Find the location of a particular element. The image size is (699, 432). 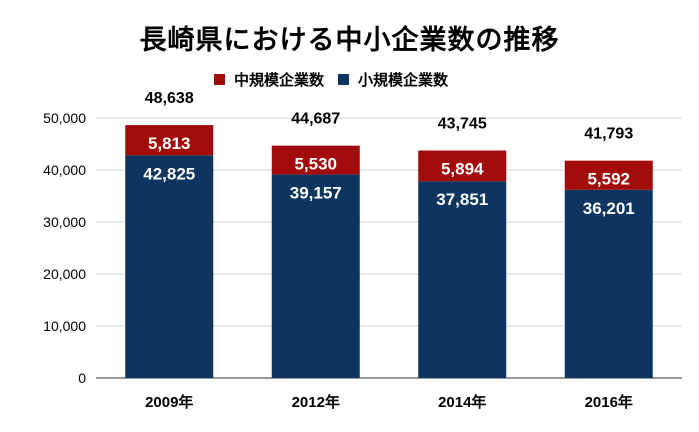

legend-item-small: 小規模企業数 is located at coordinates (393, 79).